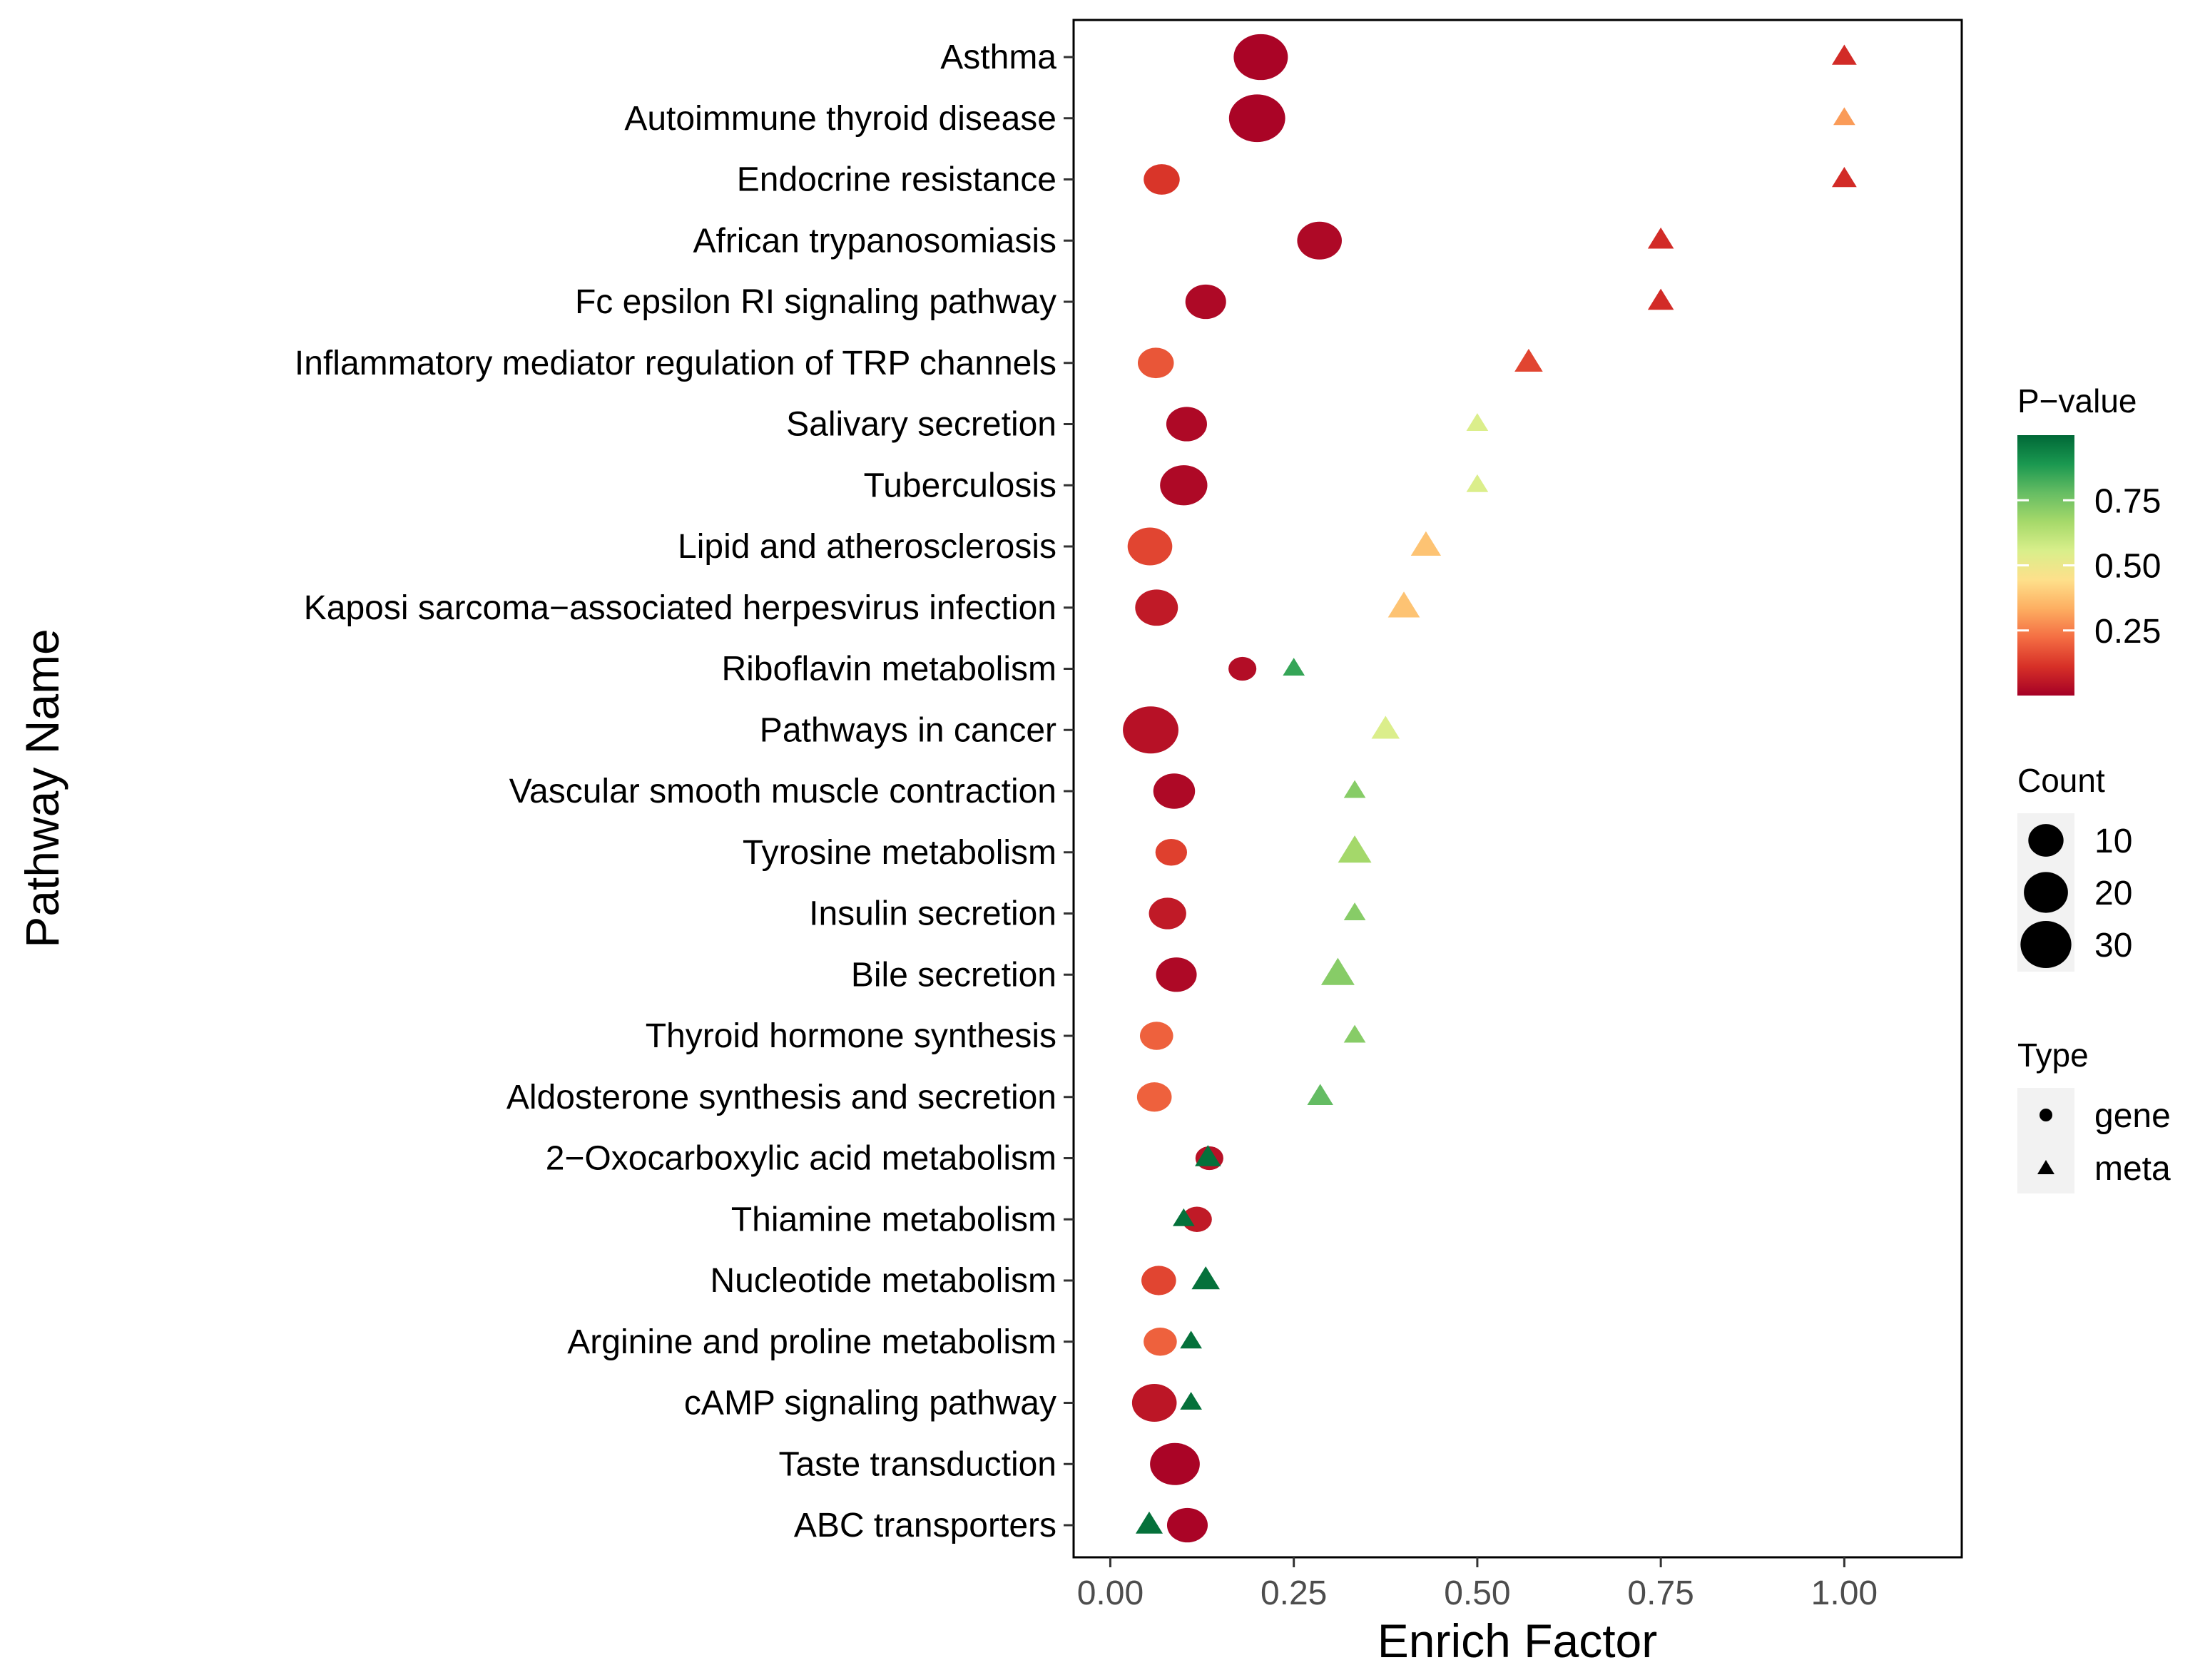 This screenshot has width=2205, height=1680. I want to click on y-tick-label: African trypanosomiasis, so click(875, 241).